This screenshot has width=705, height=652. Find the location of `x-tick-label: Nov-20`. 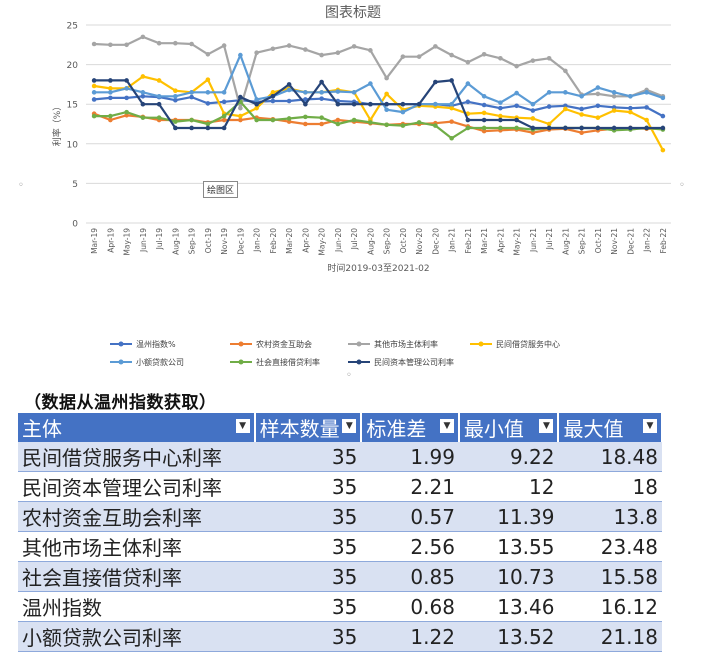

x-tick-label: Nov-20 is located at coordinates (419, 241).